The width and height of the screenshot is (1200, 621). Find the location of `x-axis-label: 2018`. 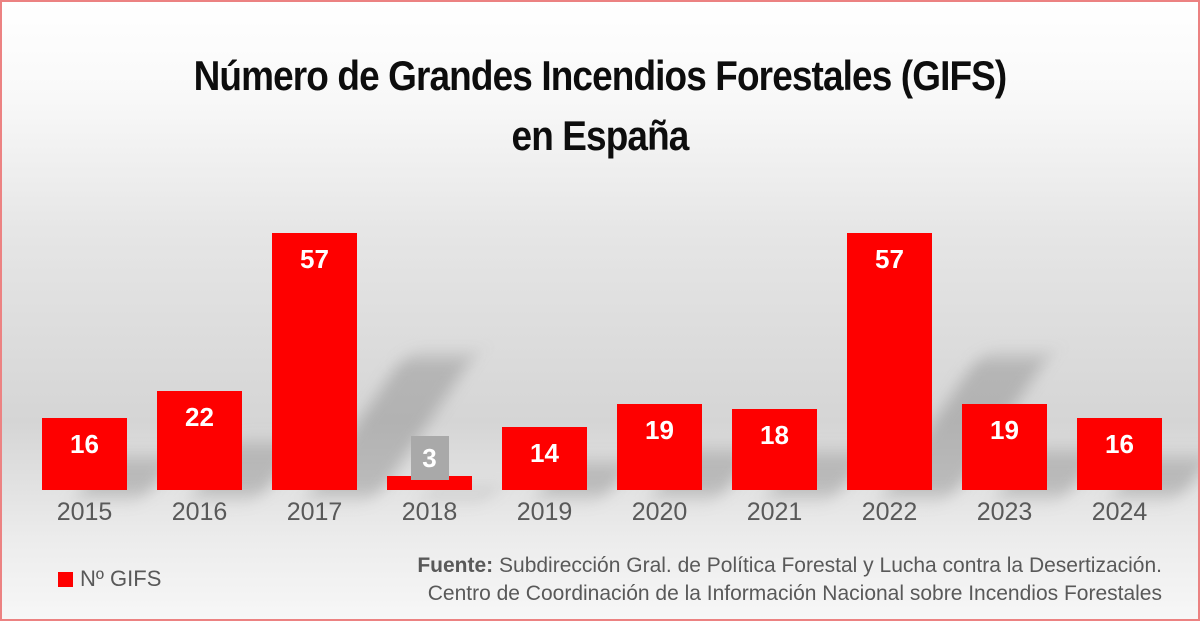

x-axis-label: 2018 is located at coordinates (429, 512).